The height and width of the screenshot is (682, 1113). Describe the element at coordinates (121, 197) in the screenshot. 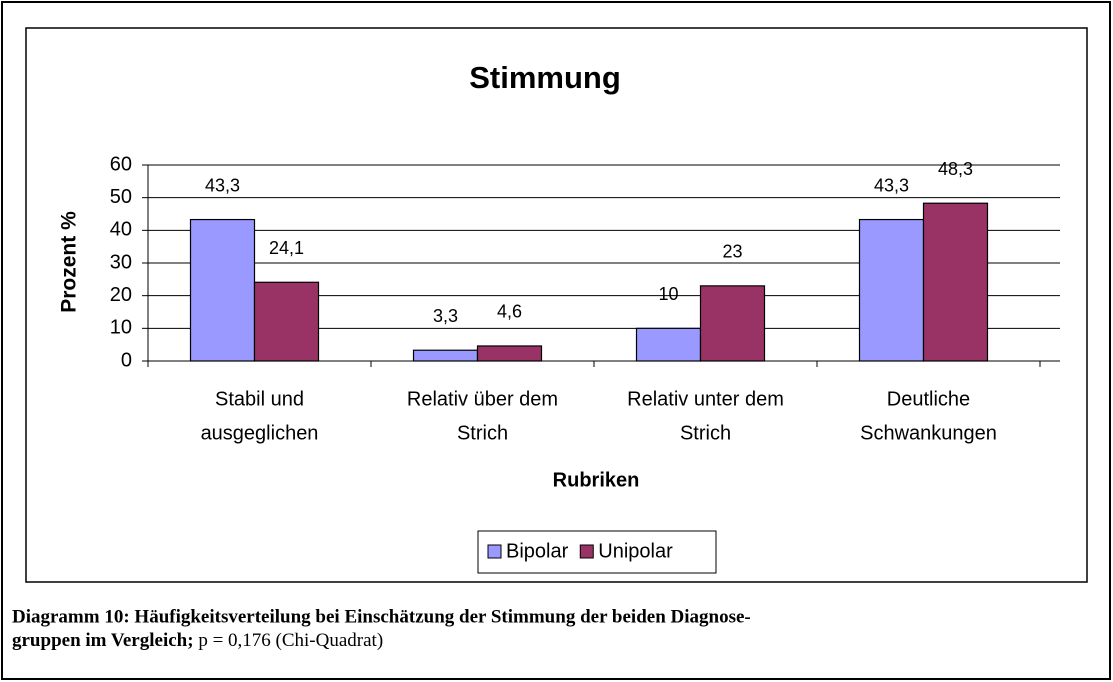

I see `y-tick-label: 50` at that location.